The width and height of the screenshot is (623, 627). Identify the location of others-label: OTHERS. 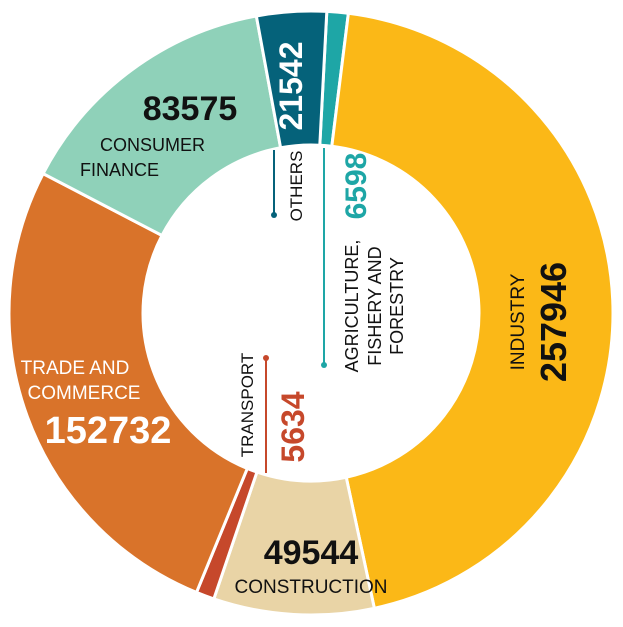
(296, 186).